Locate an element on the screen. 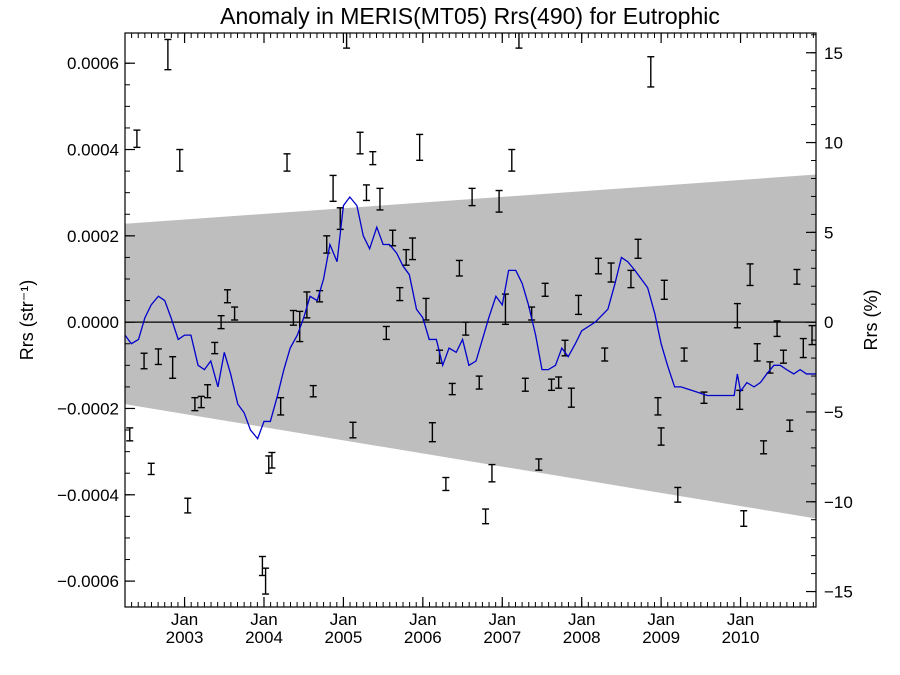 This screenshot has height=675, width=900. y-tick-label-left: 0.0002 is located at coordinates (93, 236).